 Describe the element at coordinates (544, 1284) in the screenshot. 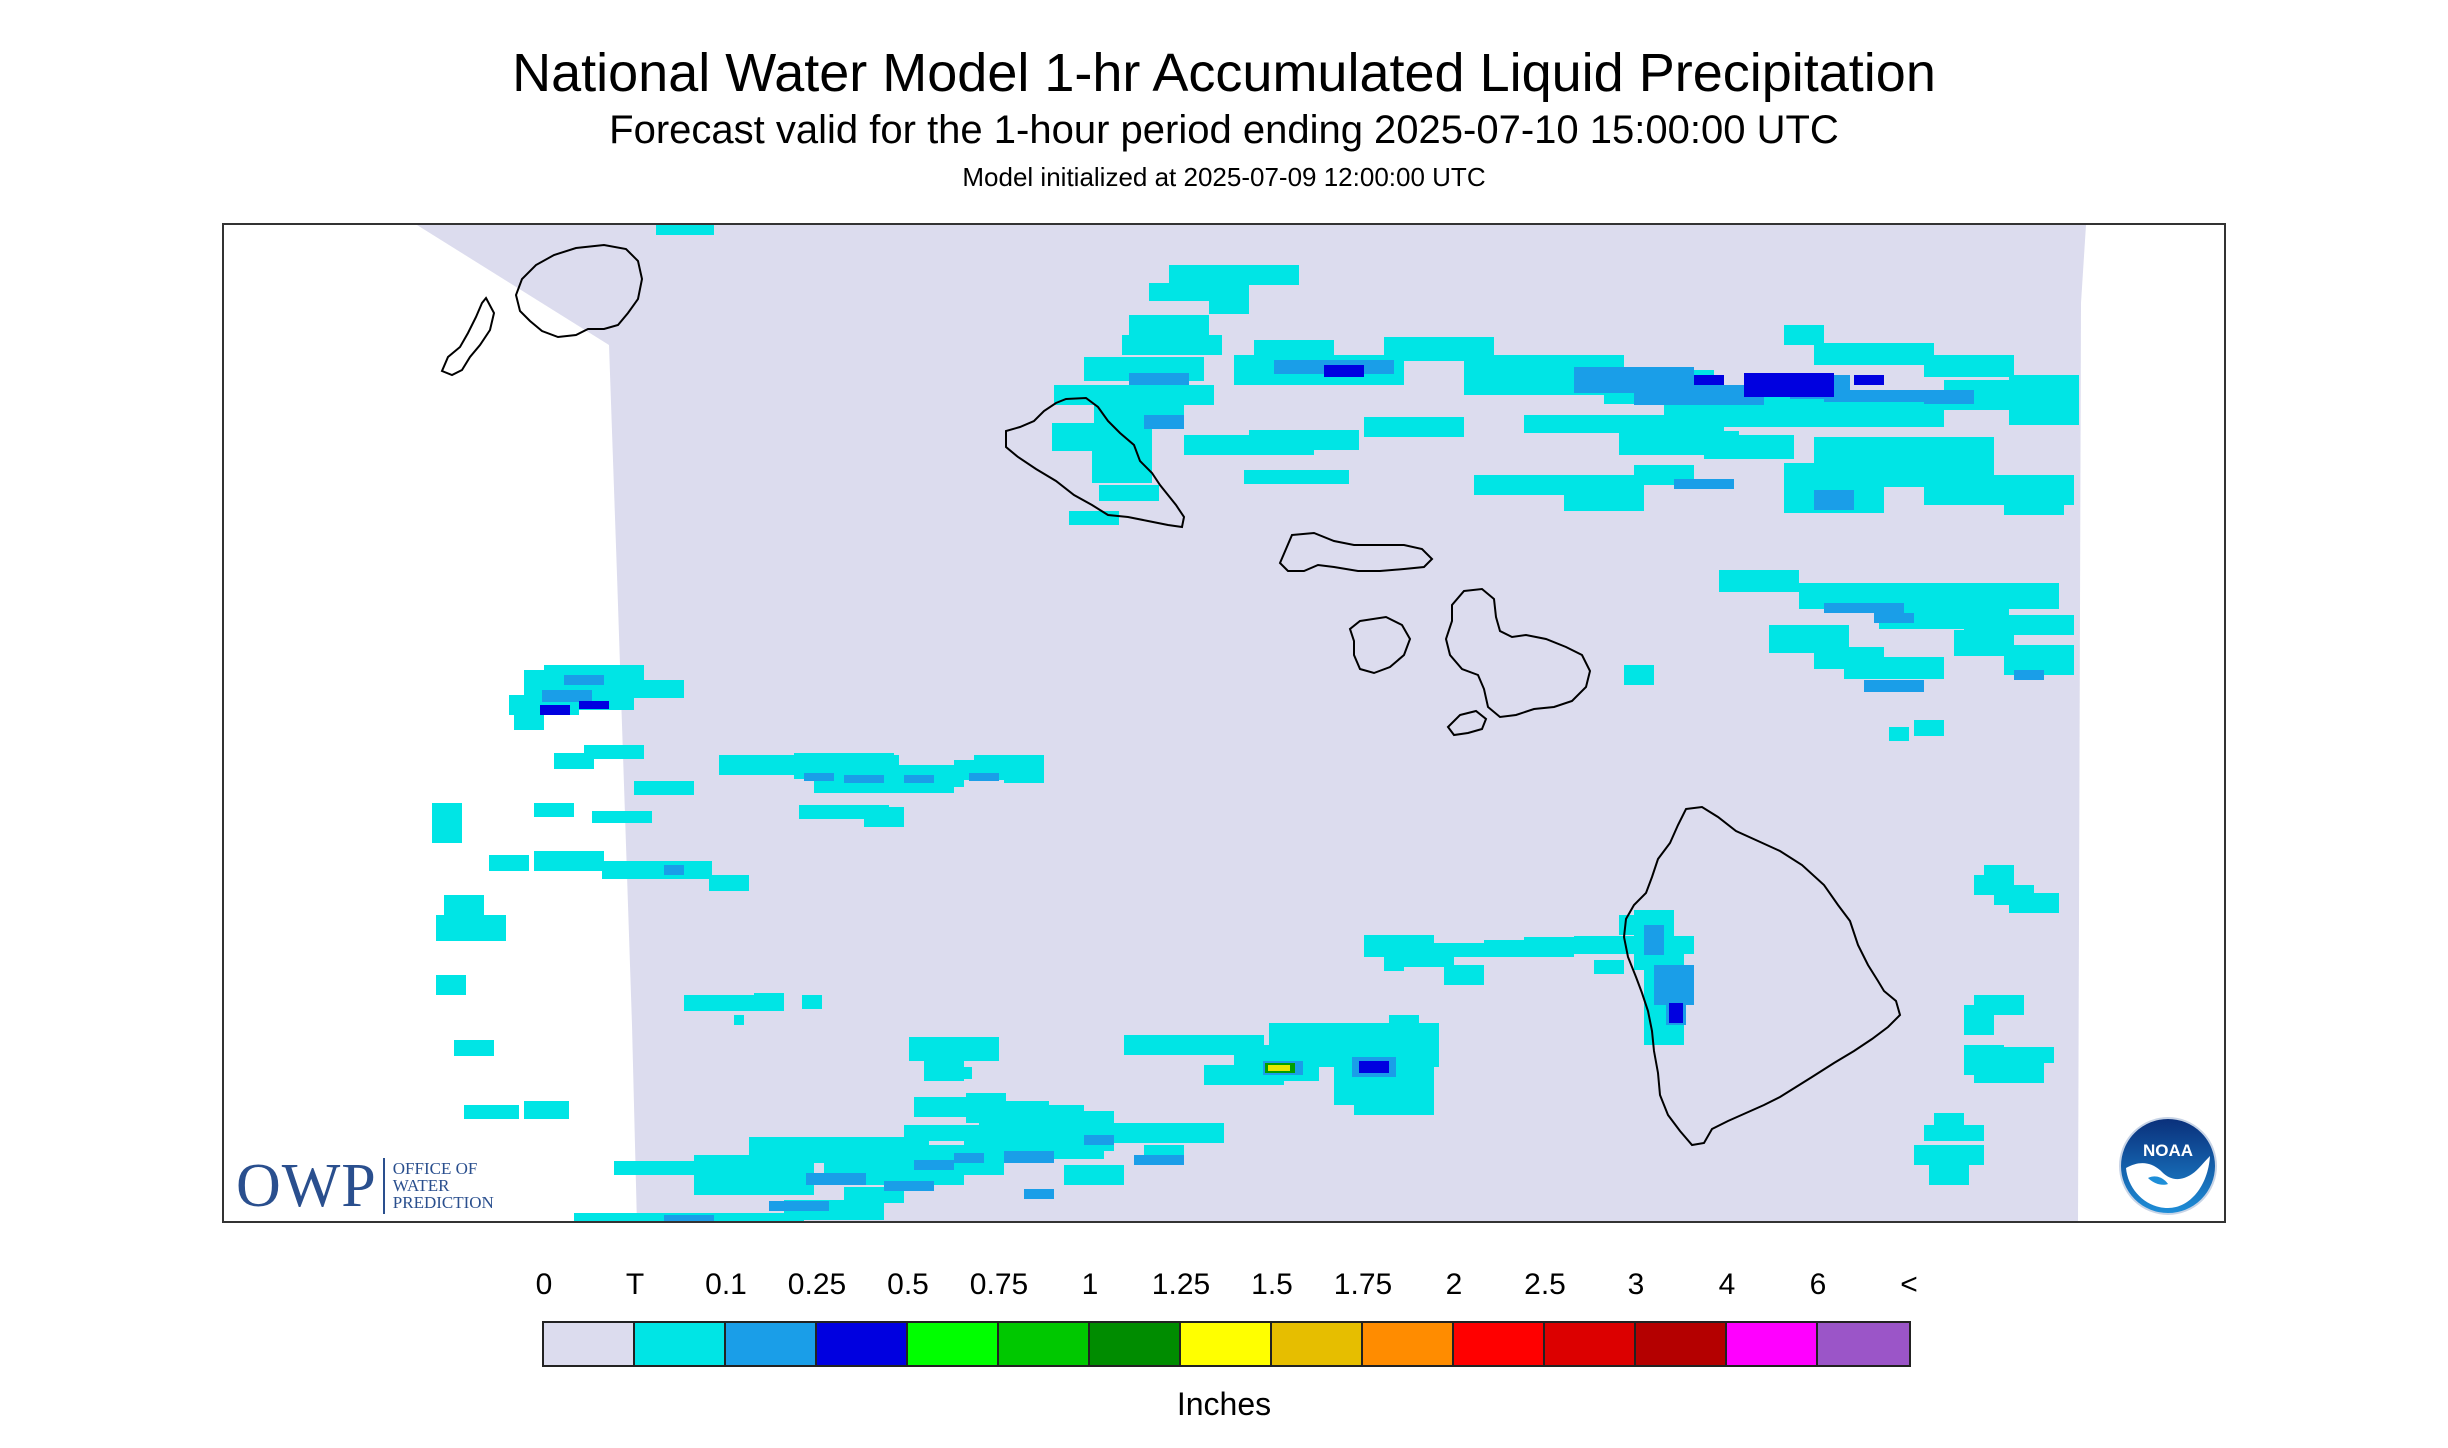

I see `legend-tick-label: 0` at that location.